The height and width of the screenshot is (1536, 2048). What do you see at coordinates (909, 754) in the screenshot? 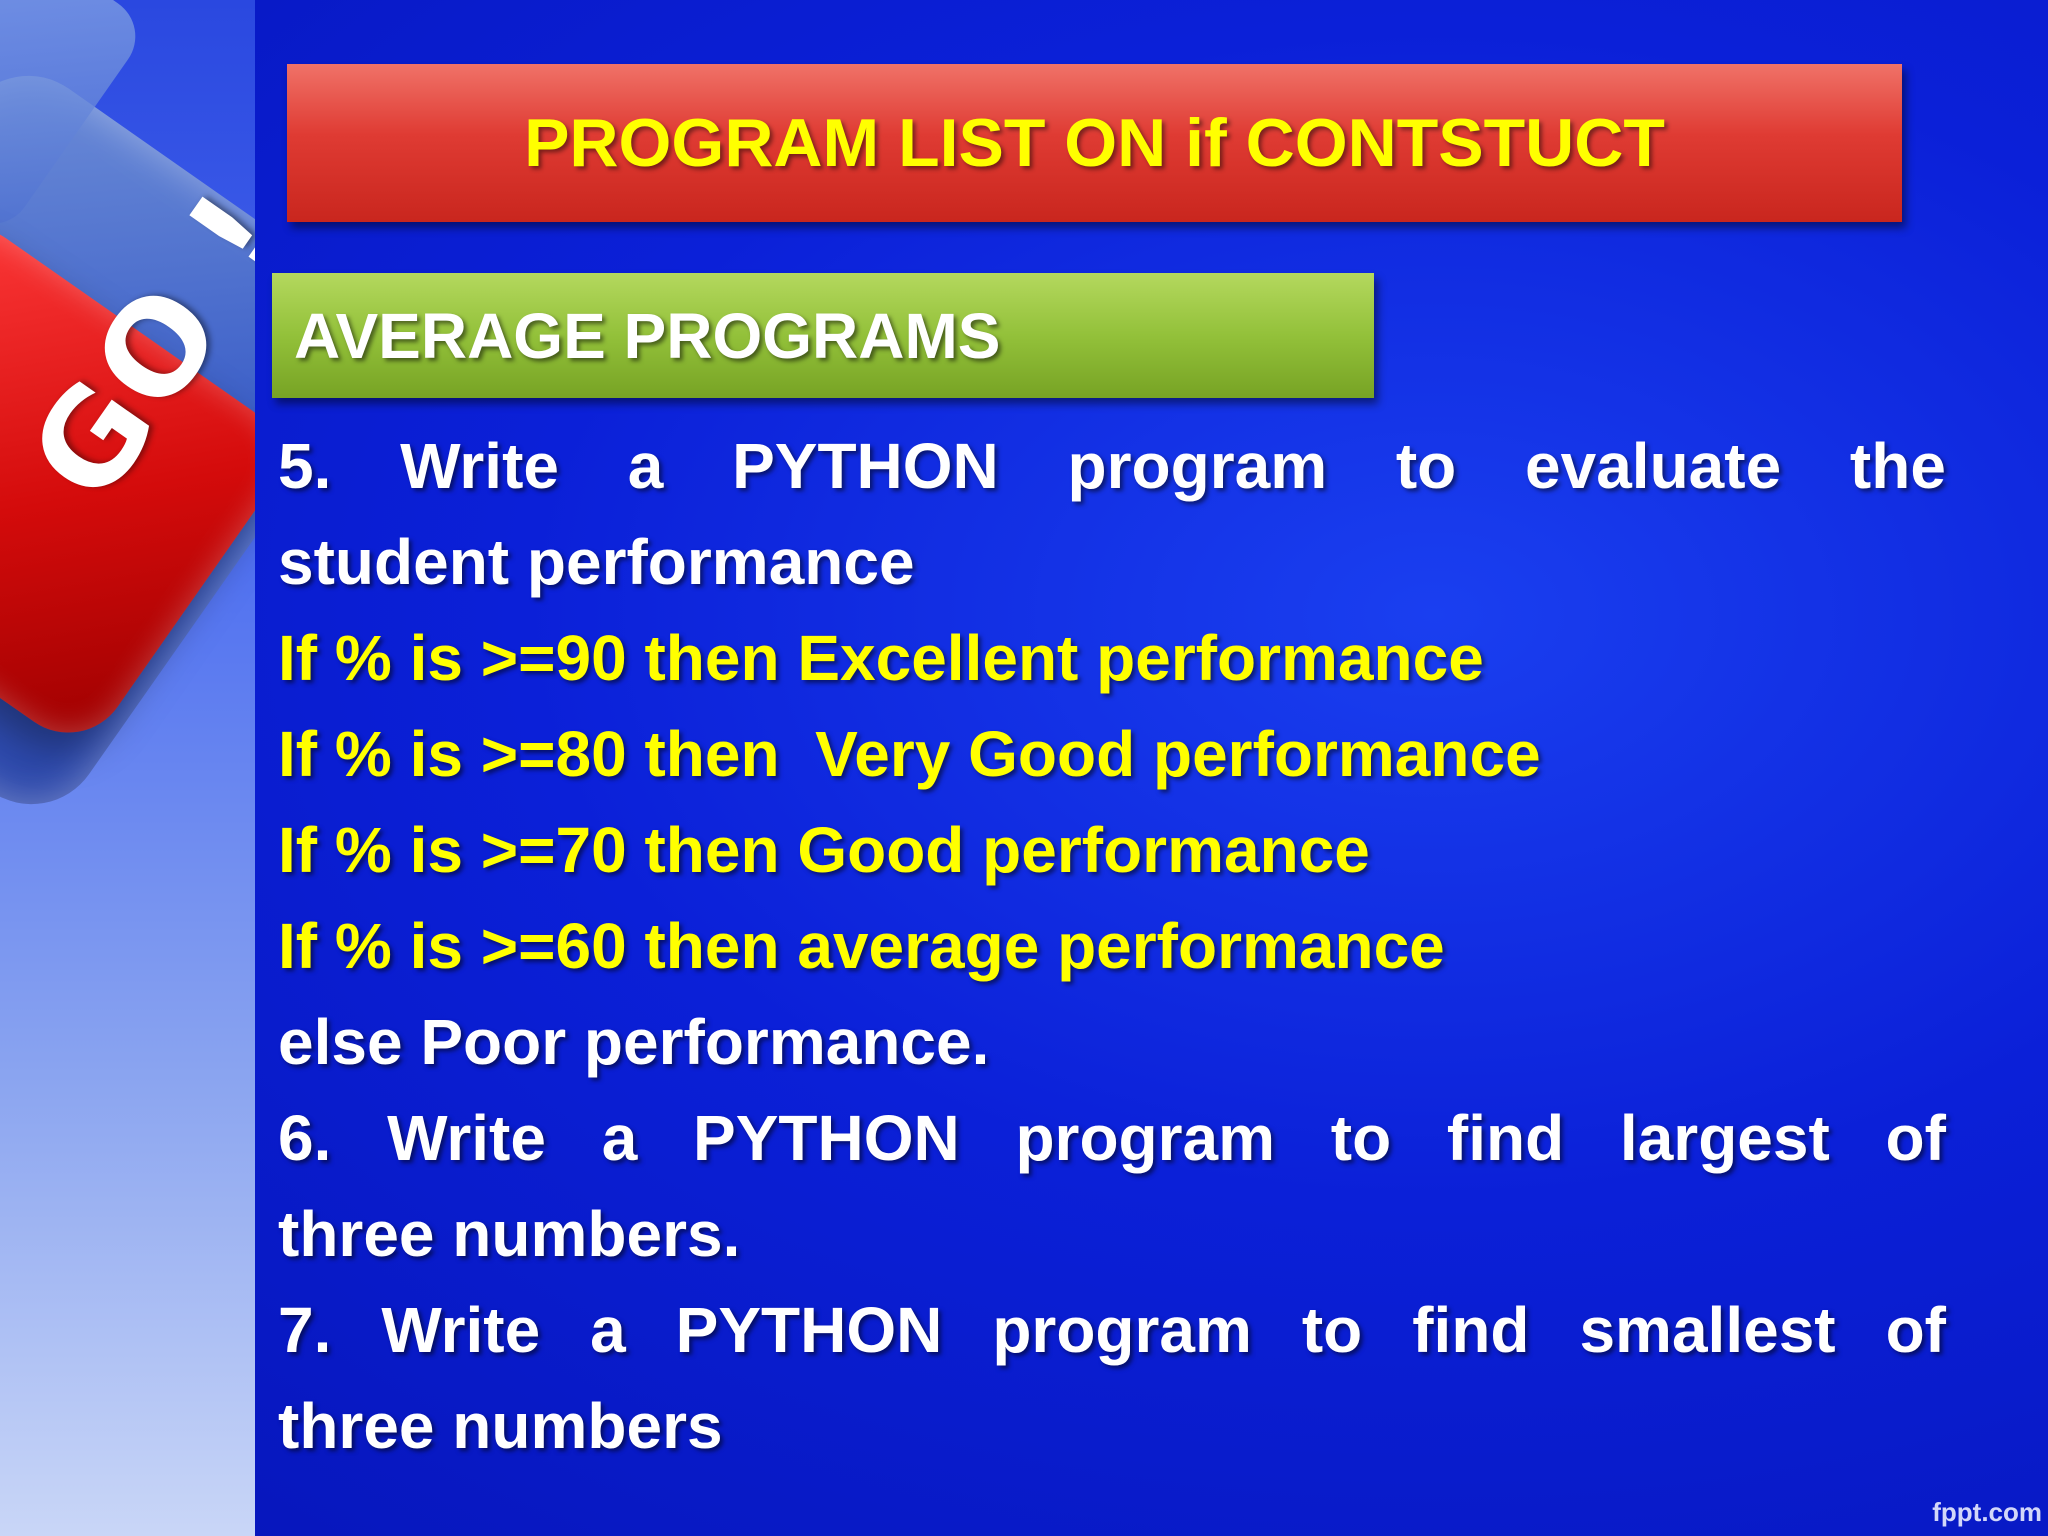
I see `condition-80-text: If % is >=80 then Very Good performance` at bounding box center [909, 754].